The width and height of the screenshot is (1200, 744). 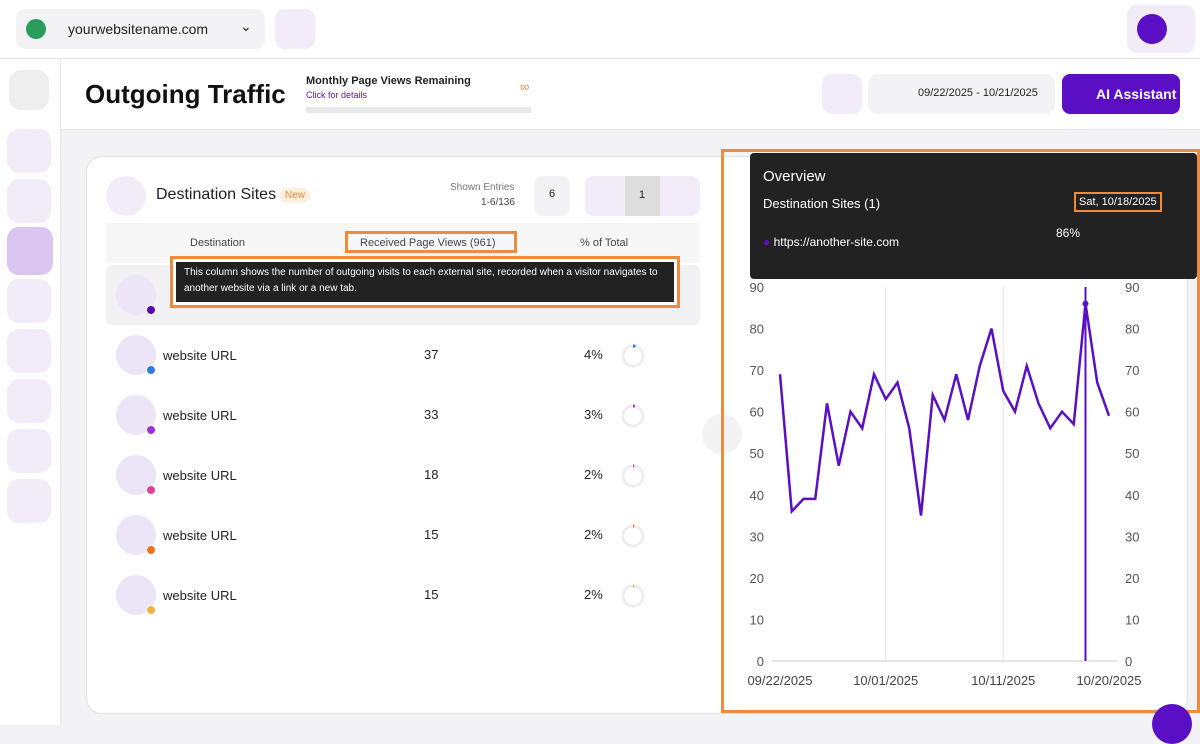 I want to click on site-select: yourwebsitename.com ⌄, so click(x=140, y=29).